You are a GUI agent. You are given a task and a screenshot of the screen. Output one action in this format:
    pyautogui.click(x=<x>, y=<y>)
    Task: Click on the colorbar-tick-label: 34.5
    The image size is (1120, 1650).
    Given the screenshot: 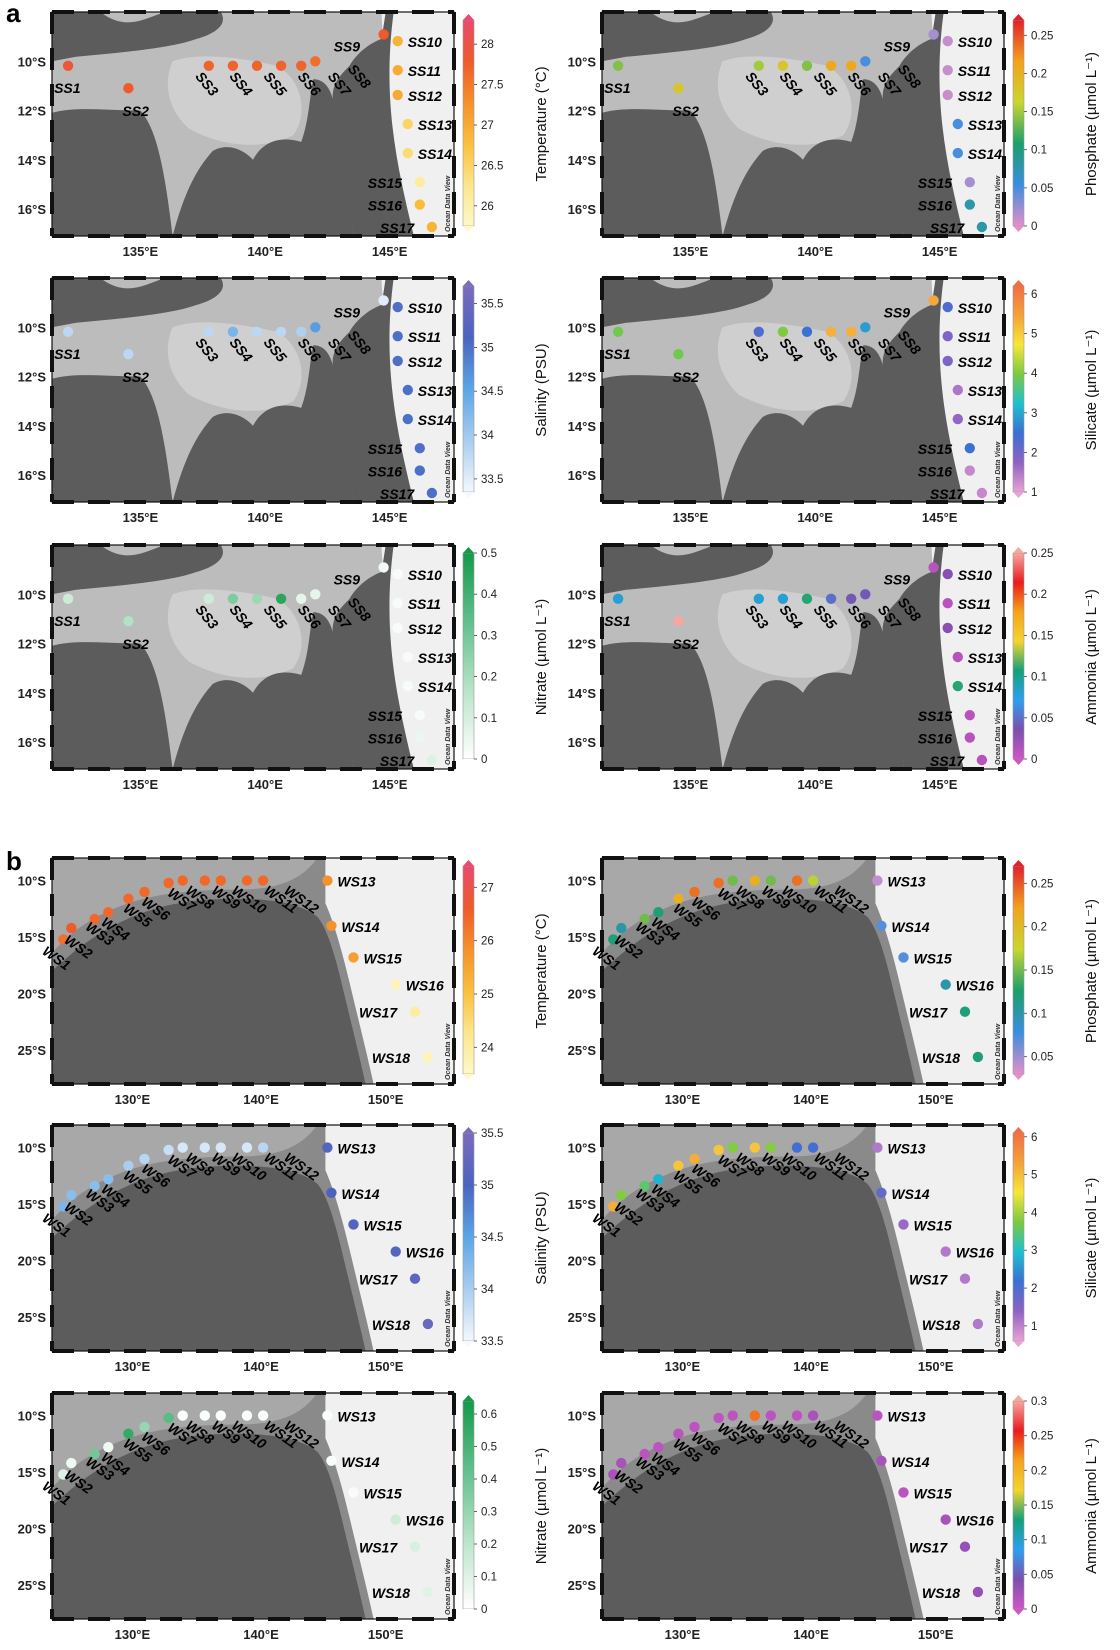 What is the action you would take?
    pyautogui.click(x=492, y=1238)
    